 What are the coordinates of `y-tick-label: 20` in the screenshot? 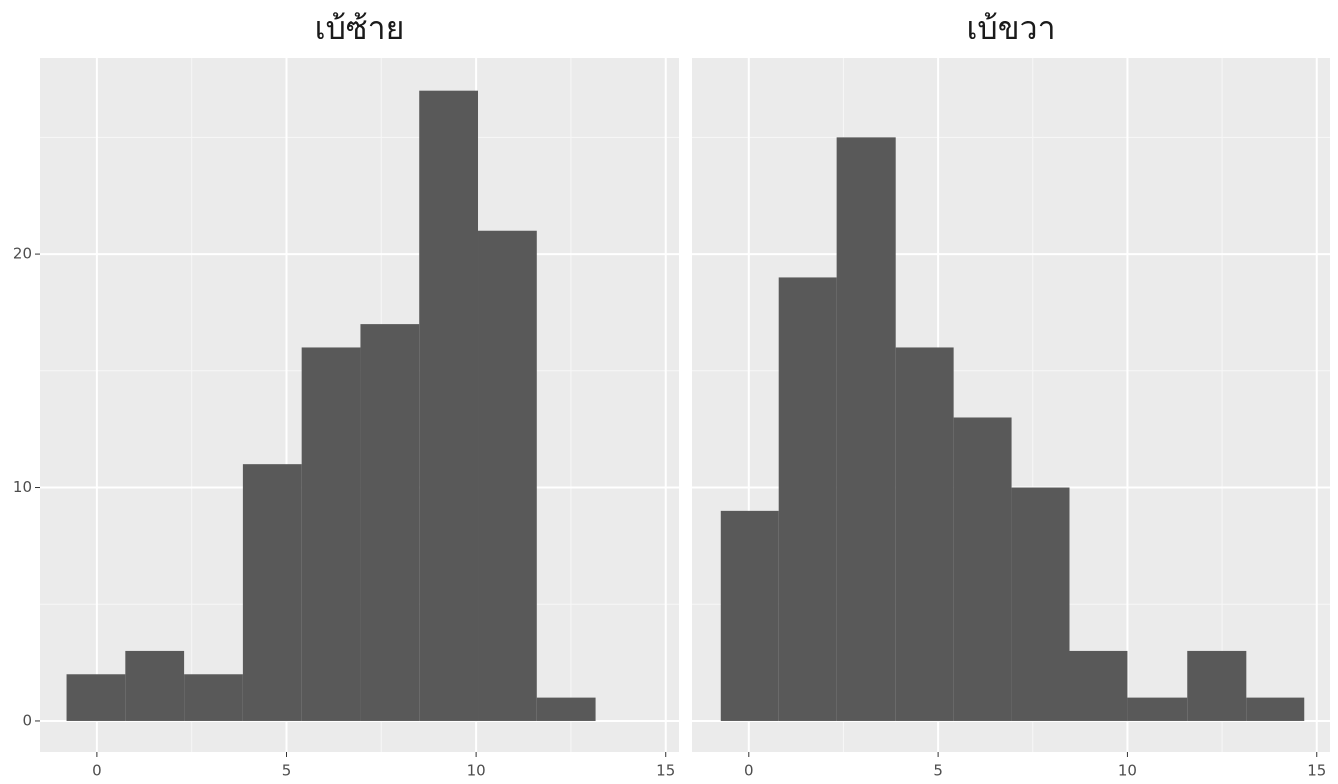 It's located at (22, 254).